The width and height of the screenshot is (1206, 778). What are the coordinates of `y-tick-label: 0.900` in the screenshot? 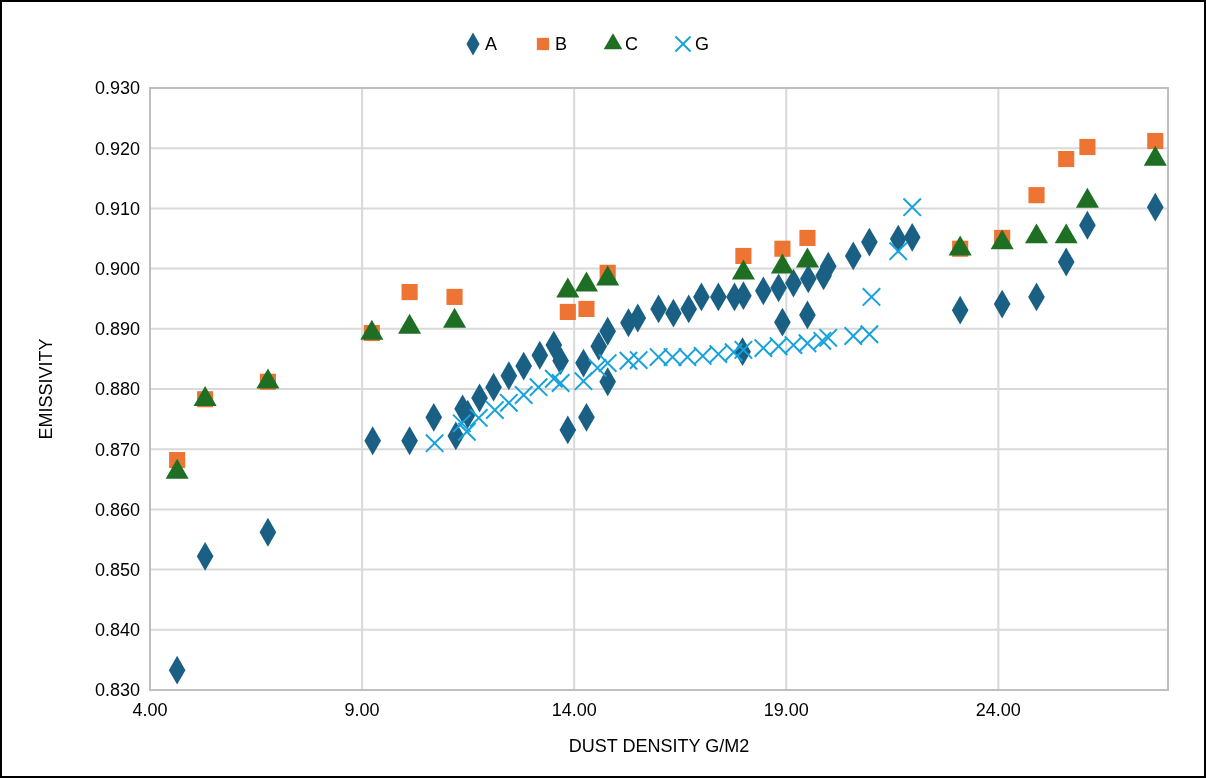 It's located at (117, 268).